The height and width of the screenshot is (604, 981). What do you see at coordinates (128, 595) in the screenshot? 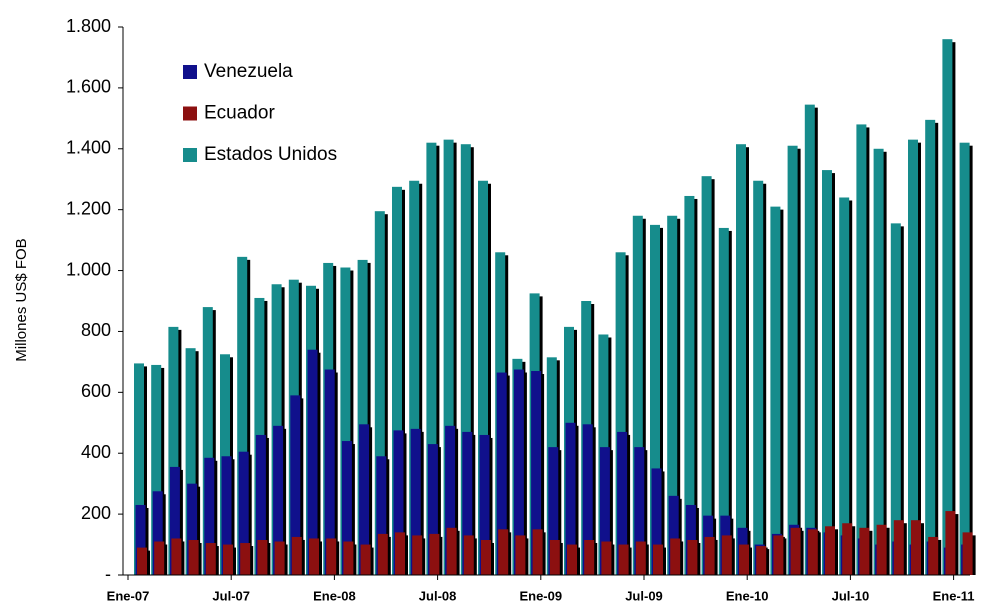
I see `x-tick-label: Ene-07` at bounding box center [128, 595].